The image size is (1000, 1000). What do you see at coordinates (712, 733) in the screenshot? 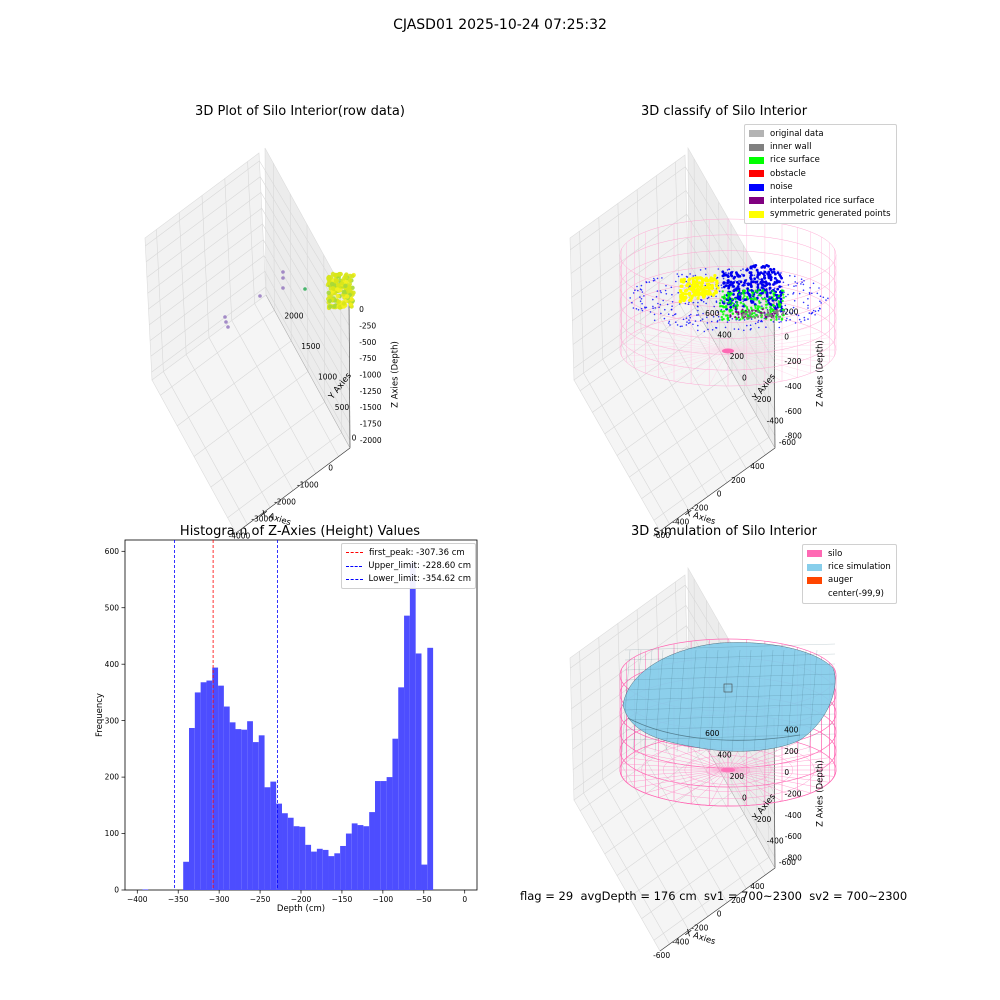
I see `y-tick-label: 600` at bounding box center [712, 733].